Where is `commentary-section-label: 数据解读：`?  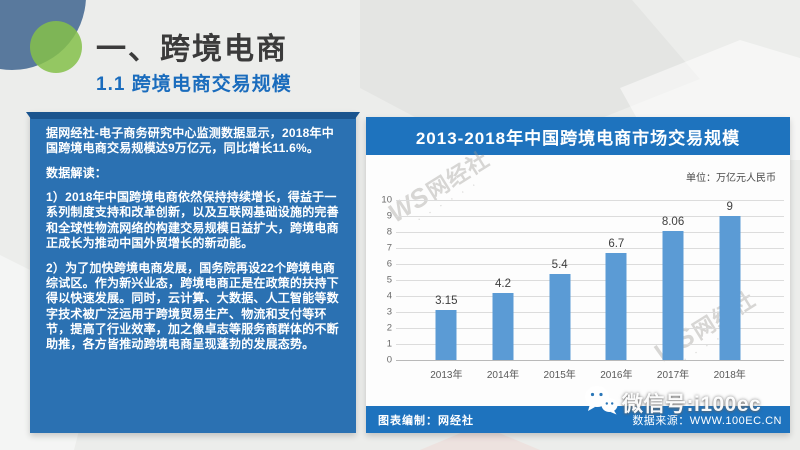
commentary-section-label: 数据解读： is located at coordinates (77, 172).